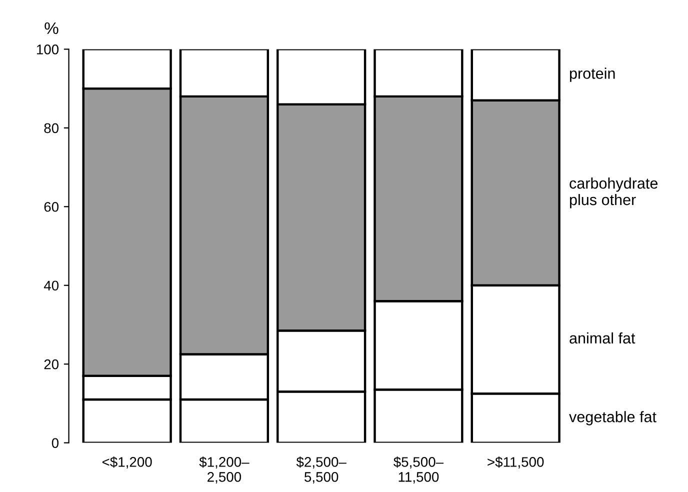 This screenshot has width=688, height=492. What do you see at coordinates (603, 338) in the screenshot?
I see `series-label: animal fat` at bounding box center [603, 338].